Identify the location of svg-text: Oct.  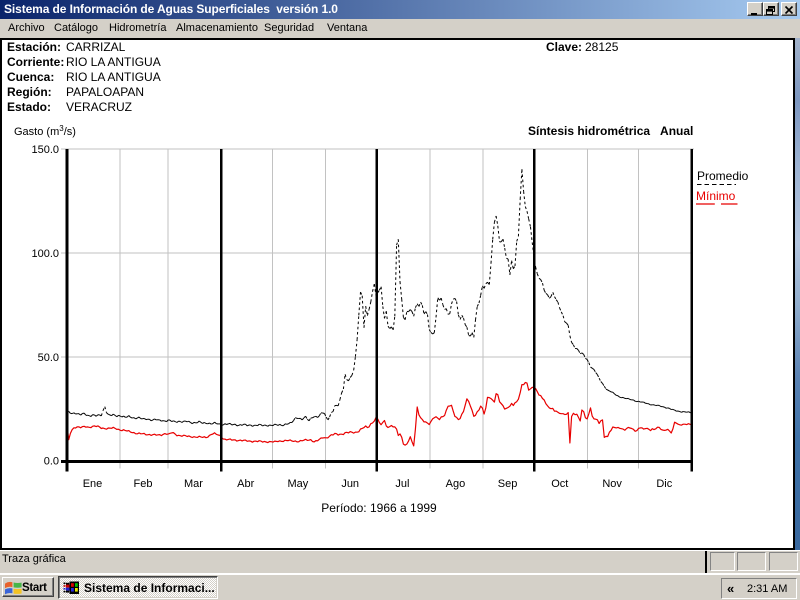
(559, 484).